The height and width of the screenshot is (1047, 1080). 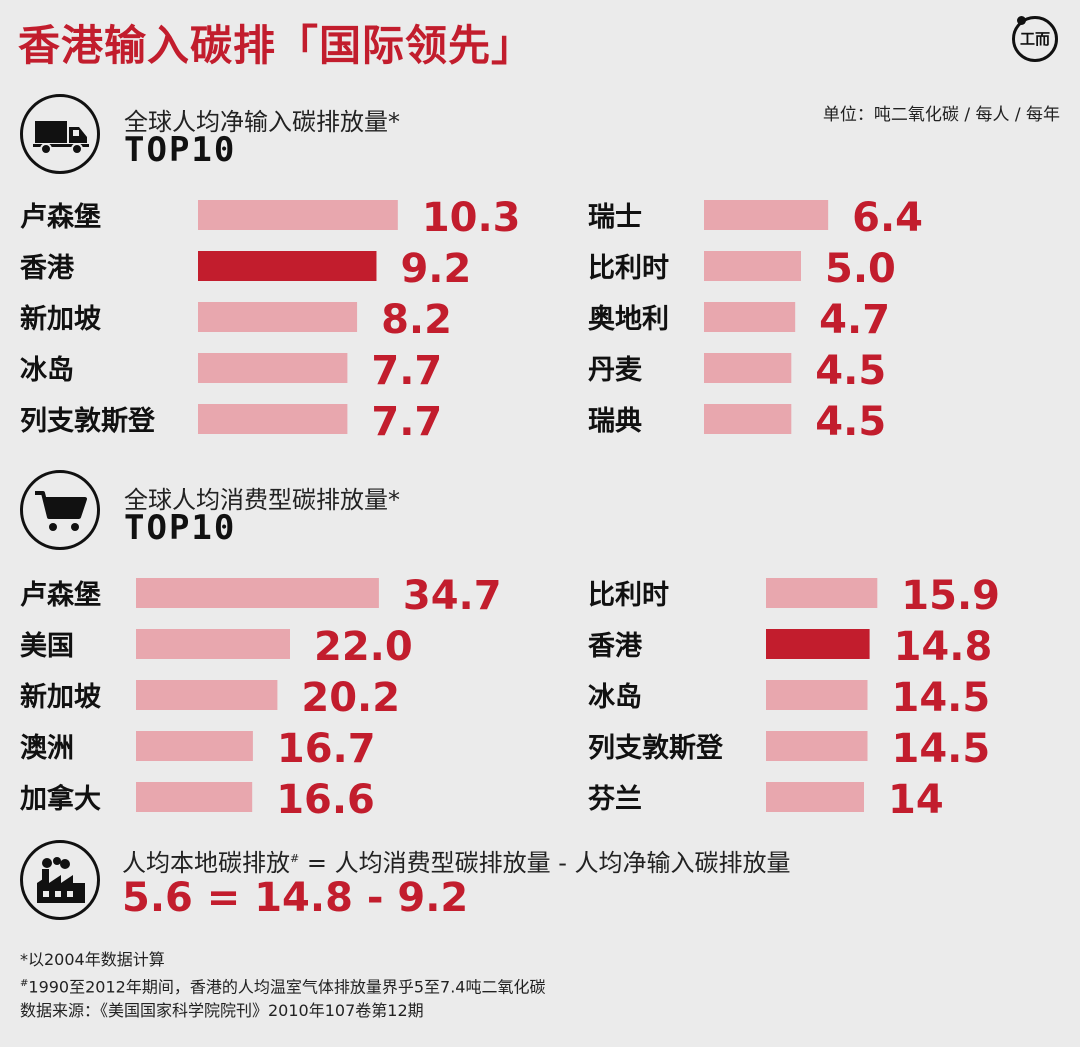 I want to click on bar-value-label: 4.7, so click(x=854, y=320).